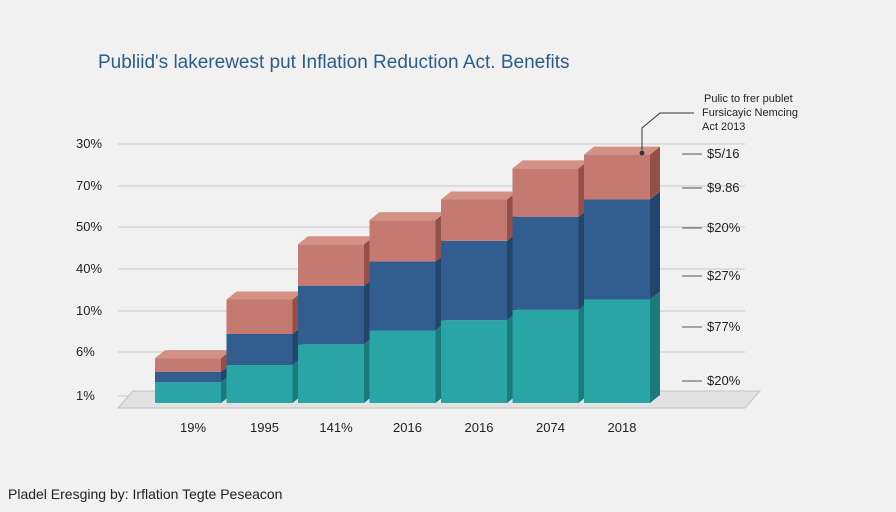  Describe the element at coordinates (622, 427) in the screenshot. I see `x-tick-label: 2018` at that location.